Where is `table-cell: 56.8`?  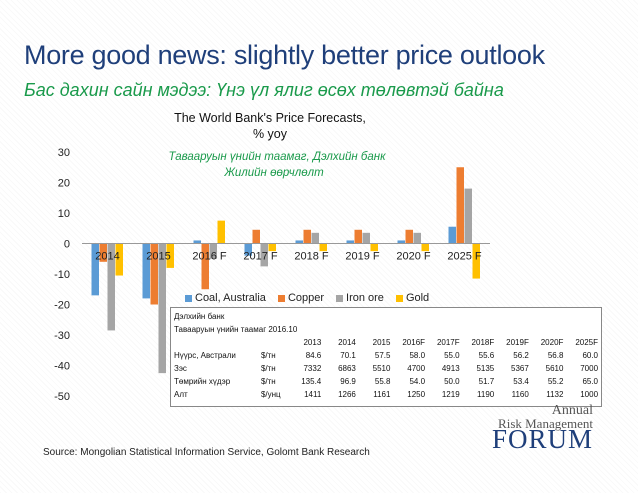 table-cell: 56.8 is located at coordinates (555, 355).